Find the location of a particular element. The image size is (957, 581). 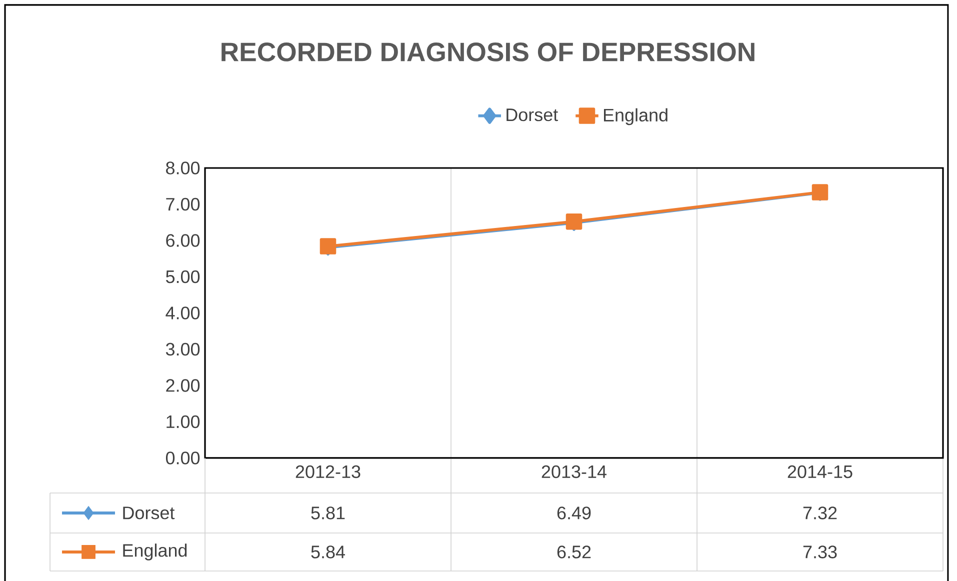

legend-label: England is located at coordinates (636, 117).